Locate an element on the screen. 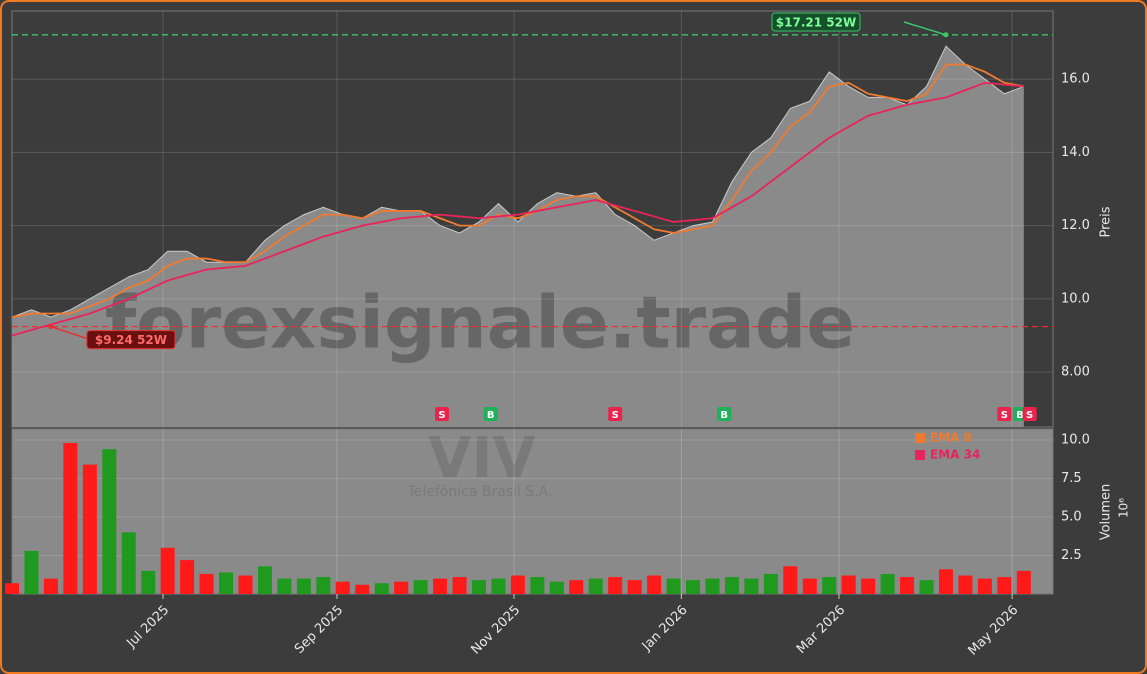 This screenshot has height=674, width=1147. watermark: forexsignale.trade is located at coordinates (480, 323).